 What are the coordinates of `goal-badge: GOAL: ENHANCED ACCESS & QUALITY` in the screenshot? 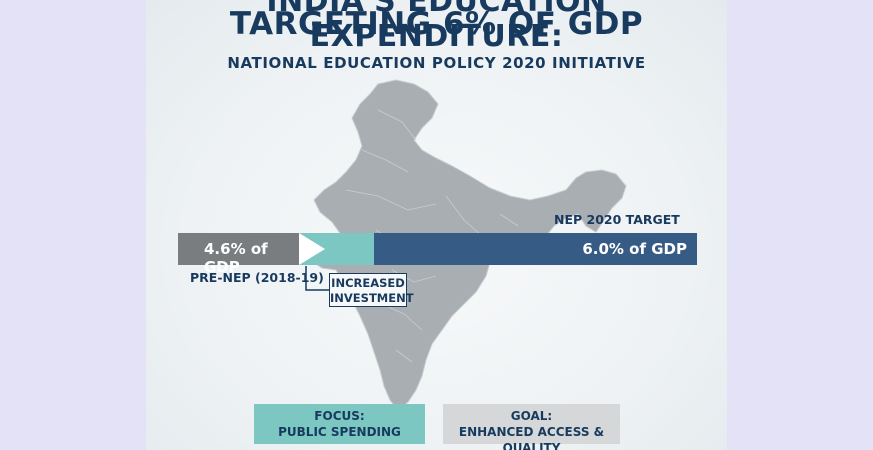 It's located at (531, 427).